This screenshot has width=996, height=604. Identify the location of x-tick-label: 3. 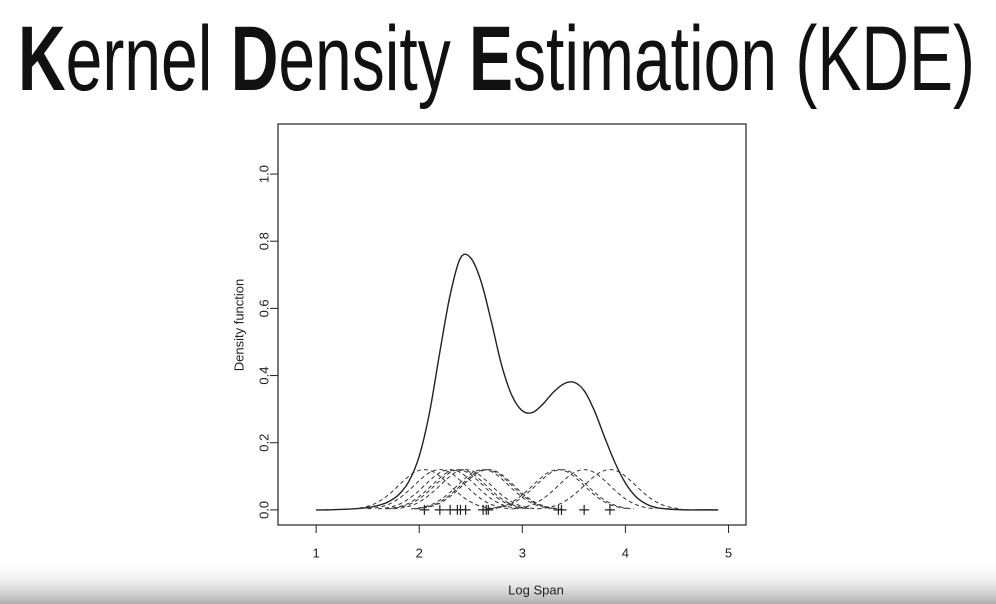
(522, 552).